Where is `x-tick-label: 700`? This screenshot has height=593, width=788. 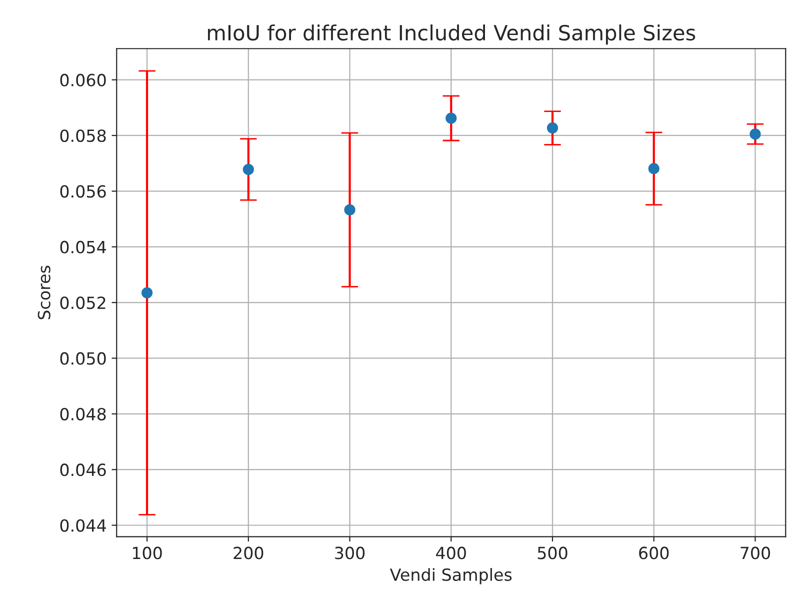
x-tick-label: 700 is located at coordinates (755, 553).